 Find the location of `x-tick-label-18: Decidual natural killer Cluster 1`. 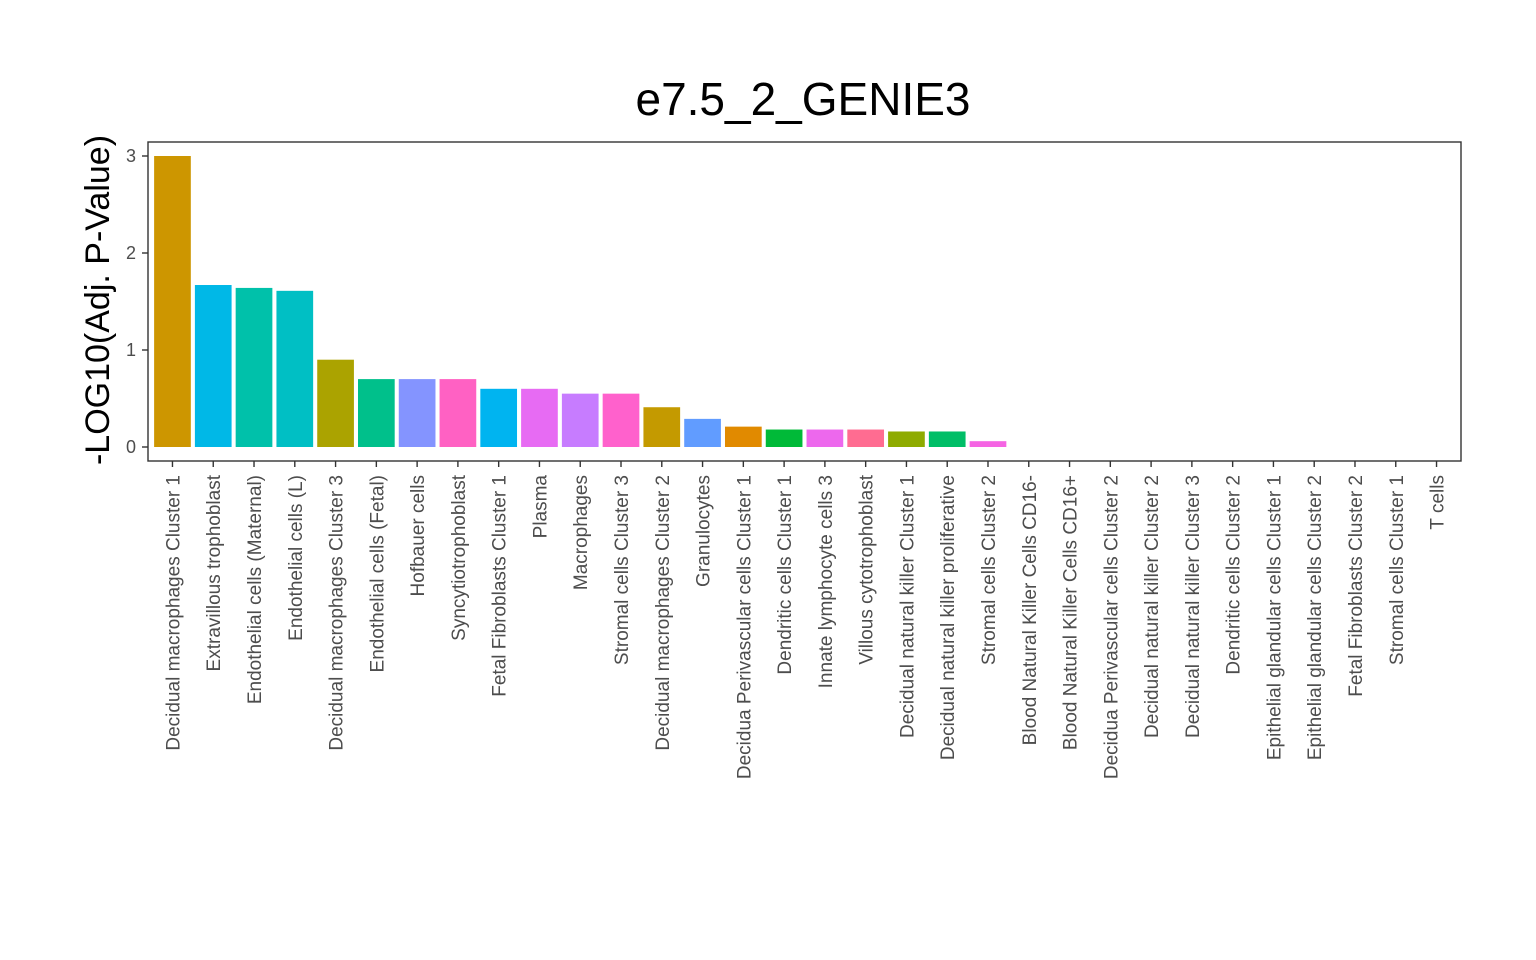

x-tick-label-18: Decidual natural killer Cluster 1 is located at coordinates (907, 606).